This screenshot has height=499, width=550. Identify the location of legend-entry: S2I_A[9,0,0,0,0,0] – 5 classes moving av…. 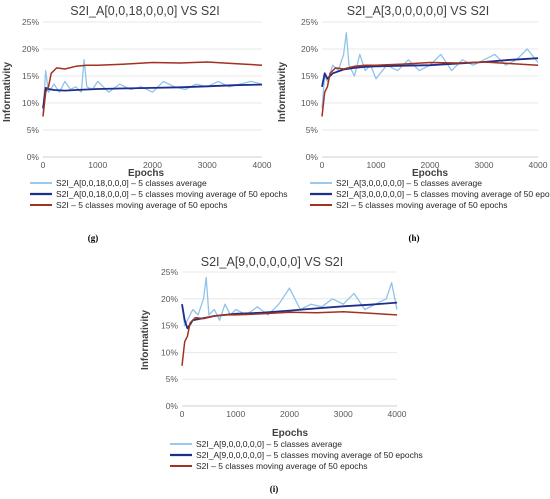
(309, 455).